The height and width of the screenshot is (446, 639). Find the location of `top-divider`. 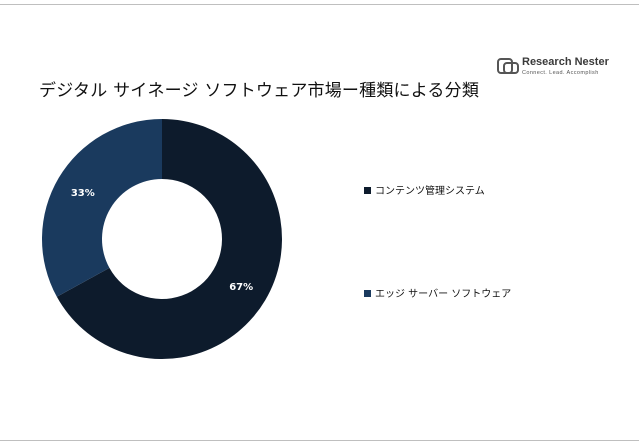

top-divider is located at coordinates (319, 4).